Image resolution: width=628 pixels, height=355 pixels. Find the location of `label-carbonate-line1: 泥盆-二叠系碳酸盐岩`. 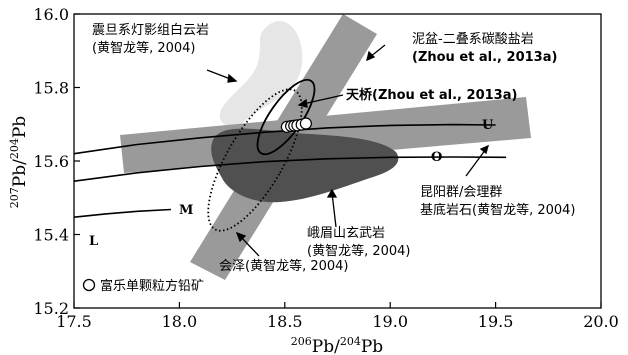

label-carbonate-line1: 泥盆-二叠系碳酸盐岩 is located at coordinates (473, 39).